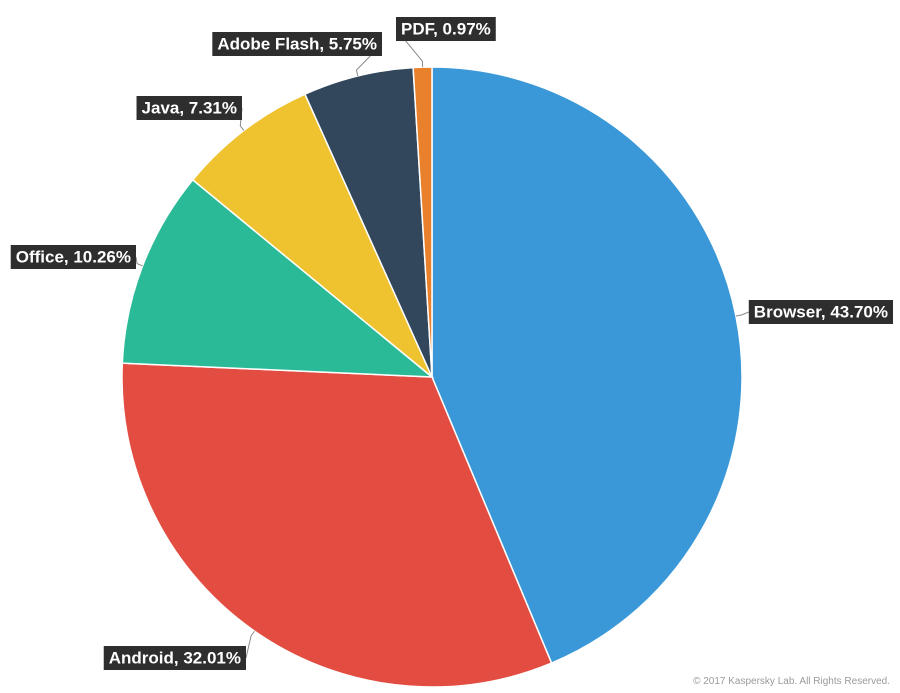  I want to click on slice-label-android: Android, 32.01%, so click(175, 658).